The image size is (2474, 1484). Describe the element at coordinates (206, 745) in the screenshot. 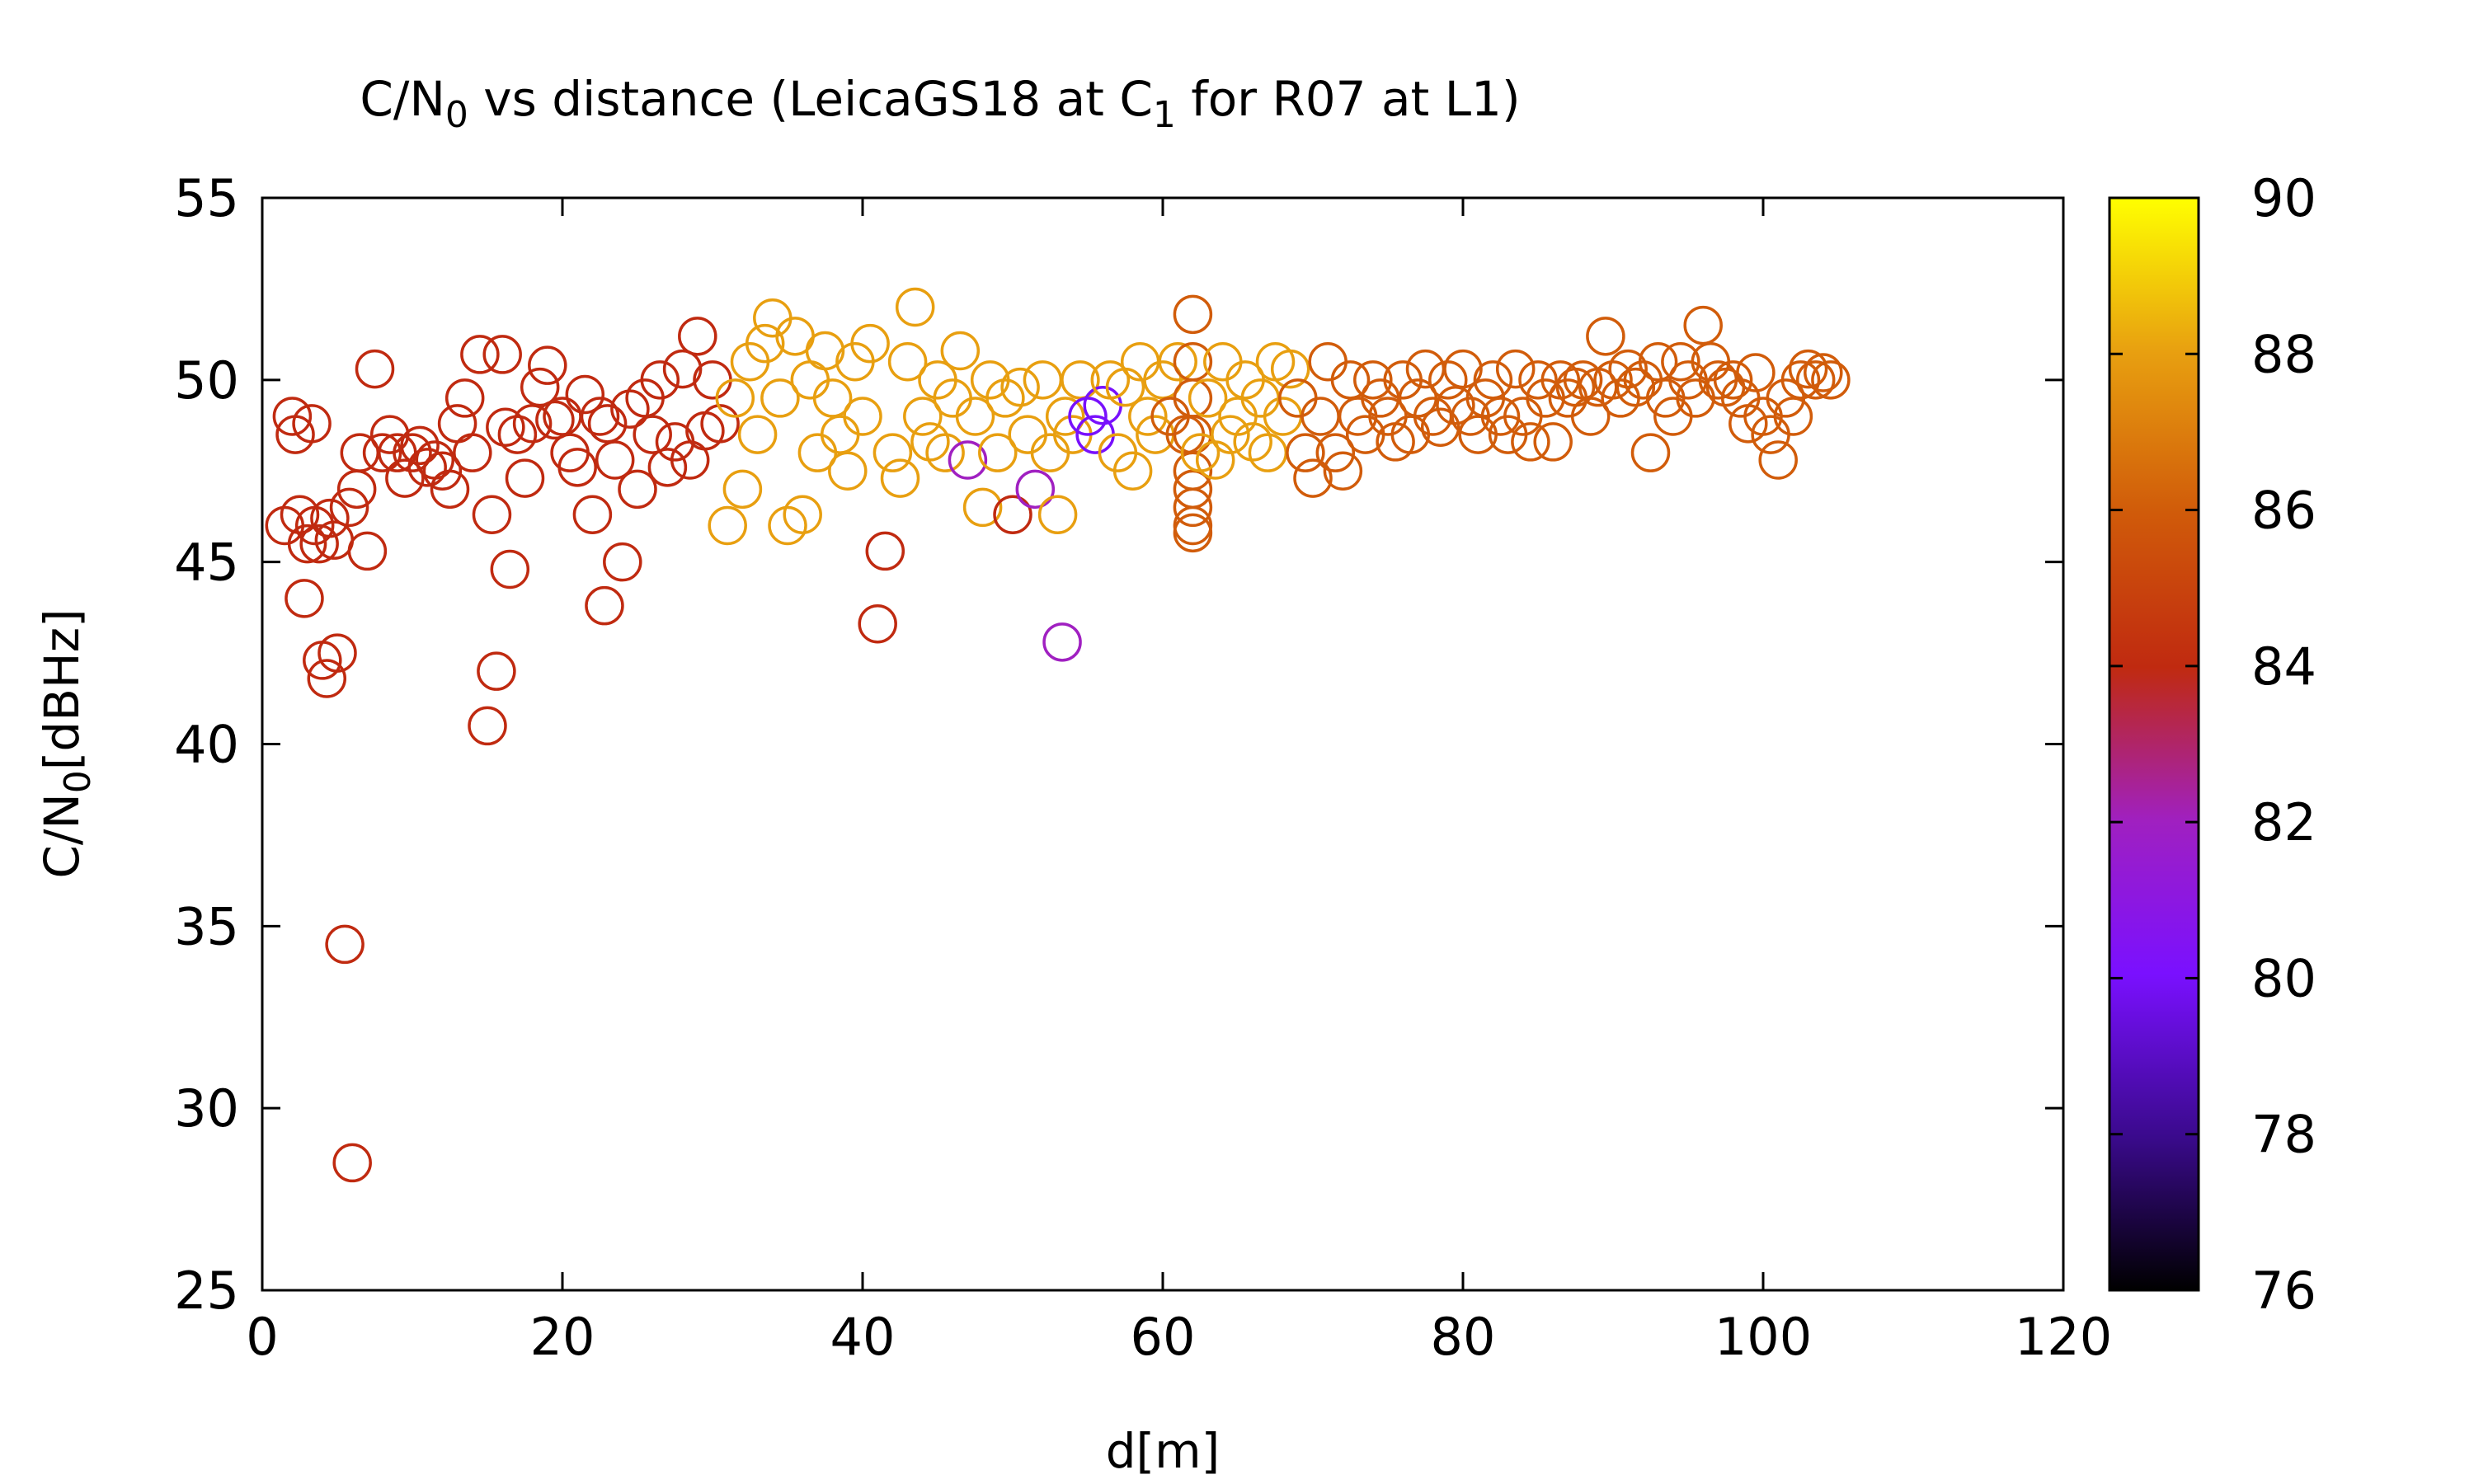

I see `y-tick-label: 40` at that location.